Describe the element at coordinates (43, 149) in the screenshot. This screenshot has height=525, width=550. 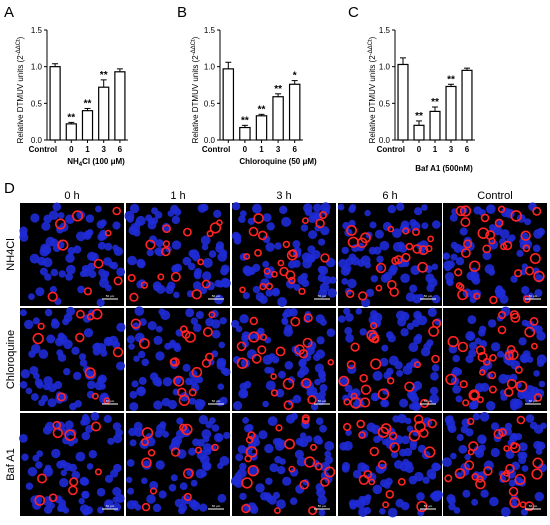
I see `x-tick-label: Control` at that location.